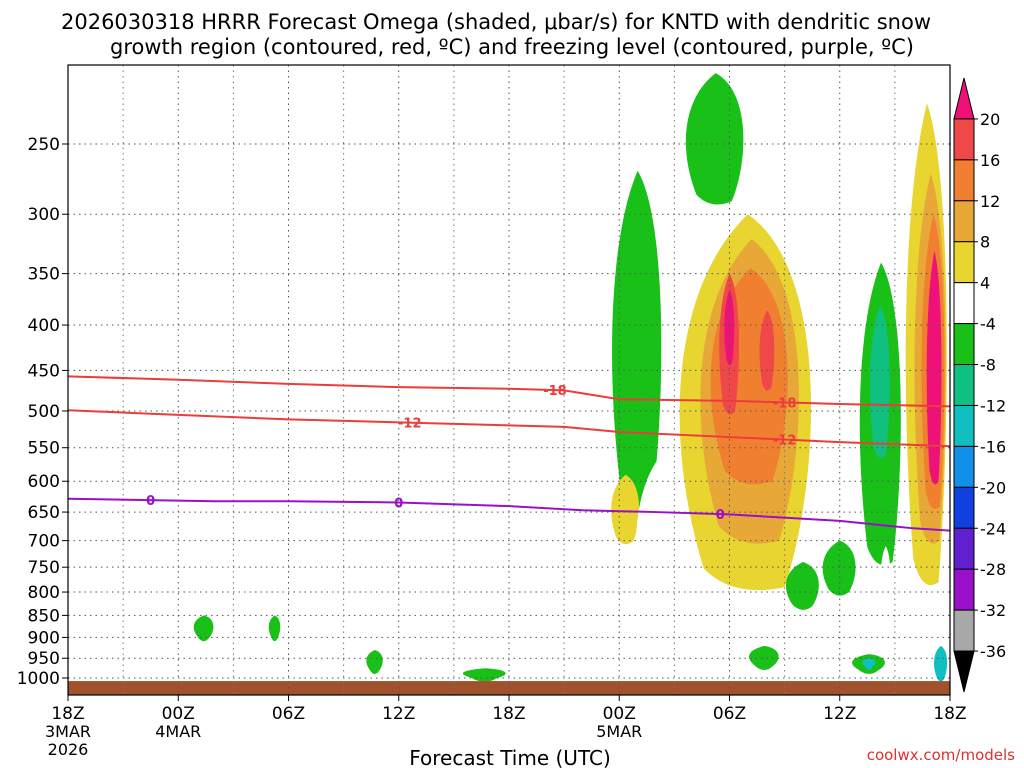  What do you see at coordinates (993, 569) in the screenshot?
I see `colorbar-label-11: -28` at bounding box center [993, 569].